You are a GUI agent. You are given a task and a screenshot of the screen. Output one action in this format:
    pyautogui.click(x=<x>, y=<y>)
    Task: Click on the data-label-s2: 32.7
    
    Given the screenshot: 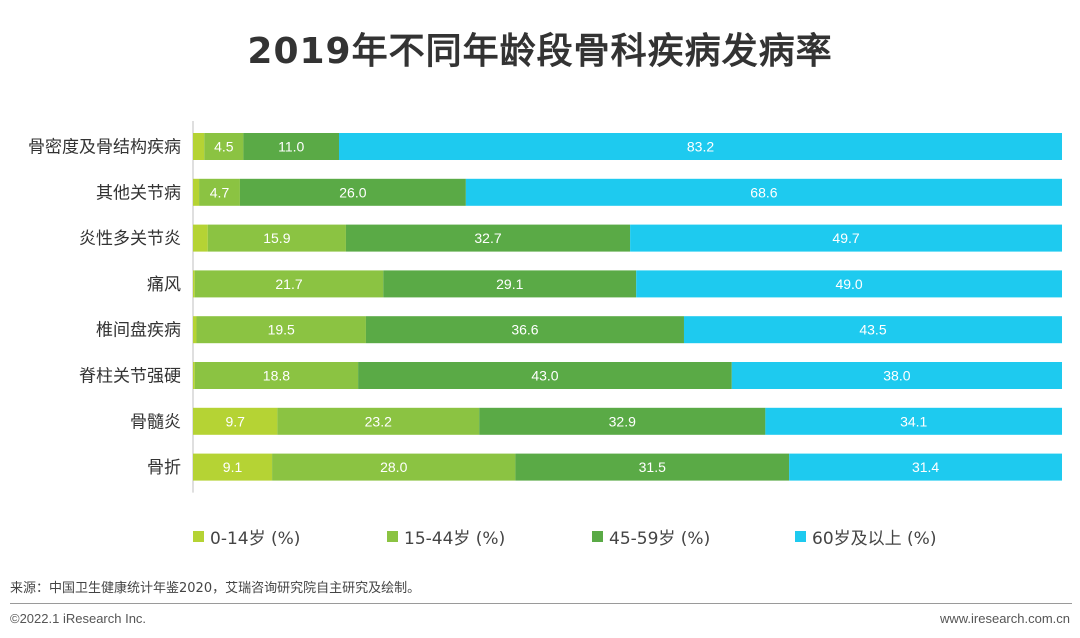 What is the action you would take?
    pyautogui.click(x=487, y=238)
    